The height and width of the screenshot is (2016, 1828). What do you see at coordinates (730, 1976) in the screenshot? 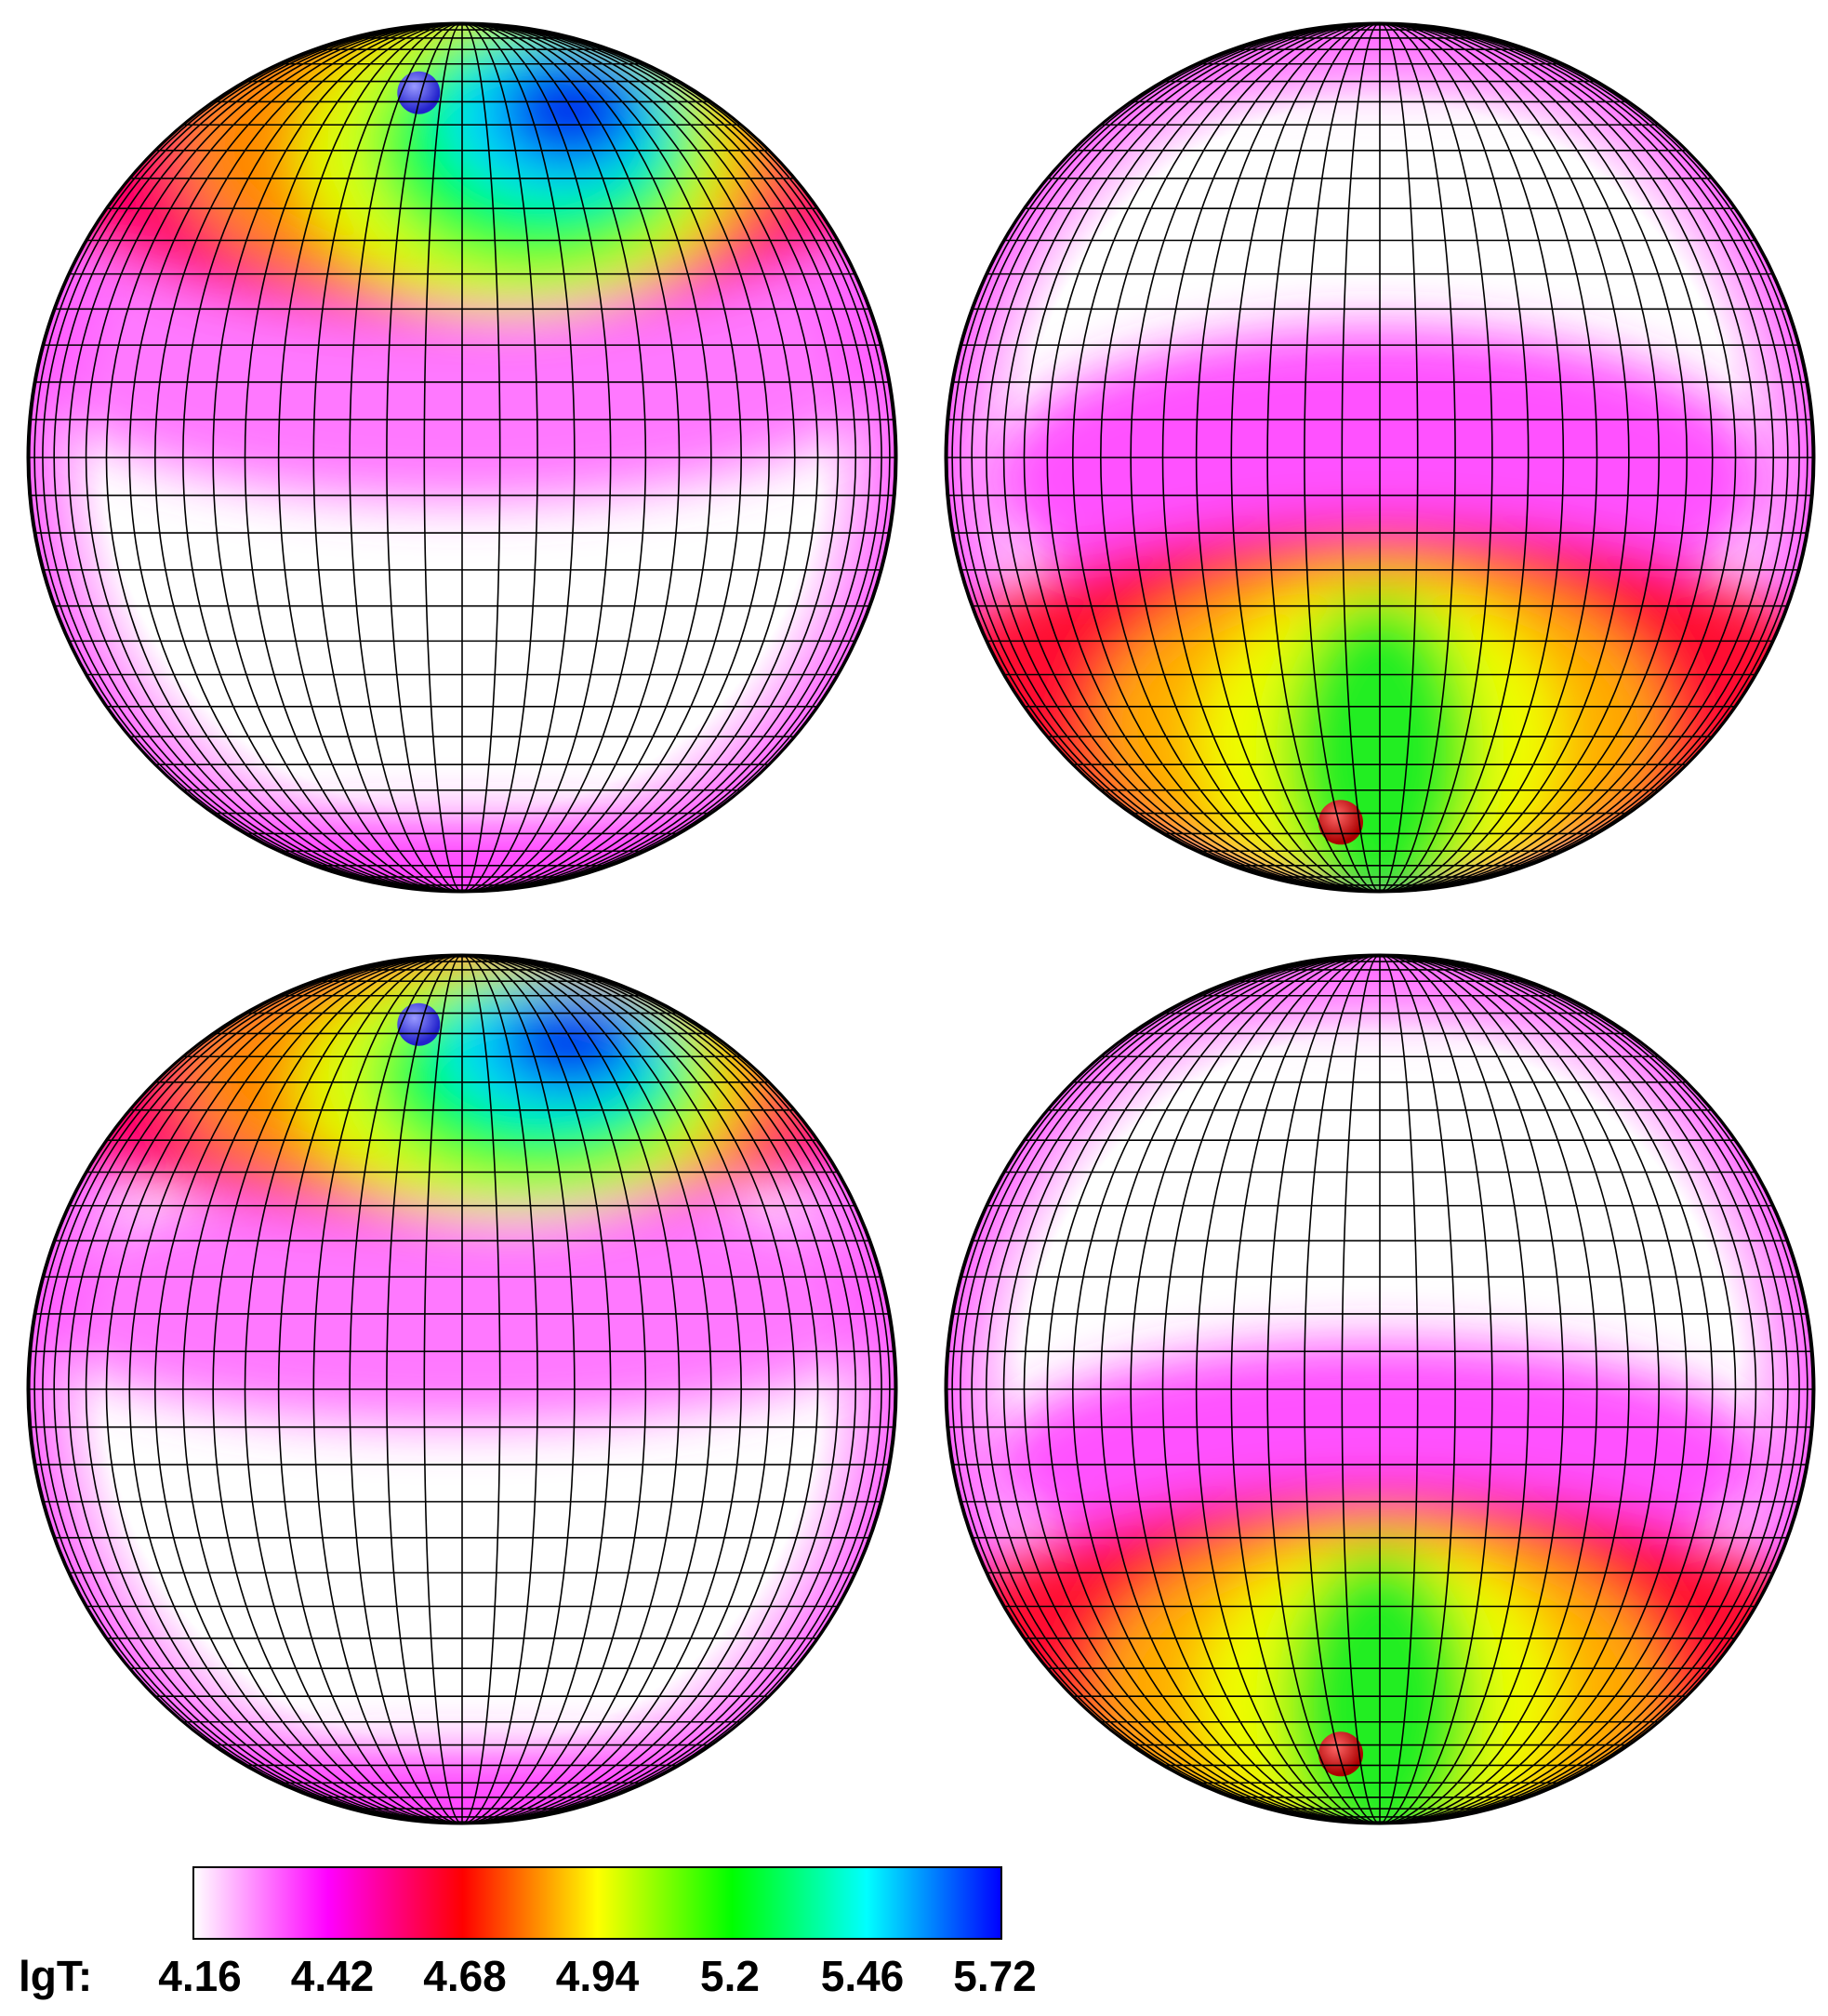
I see `tick-label: 5.2` at bounding box center [730, 1976].